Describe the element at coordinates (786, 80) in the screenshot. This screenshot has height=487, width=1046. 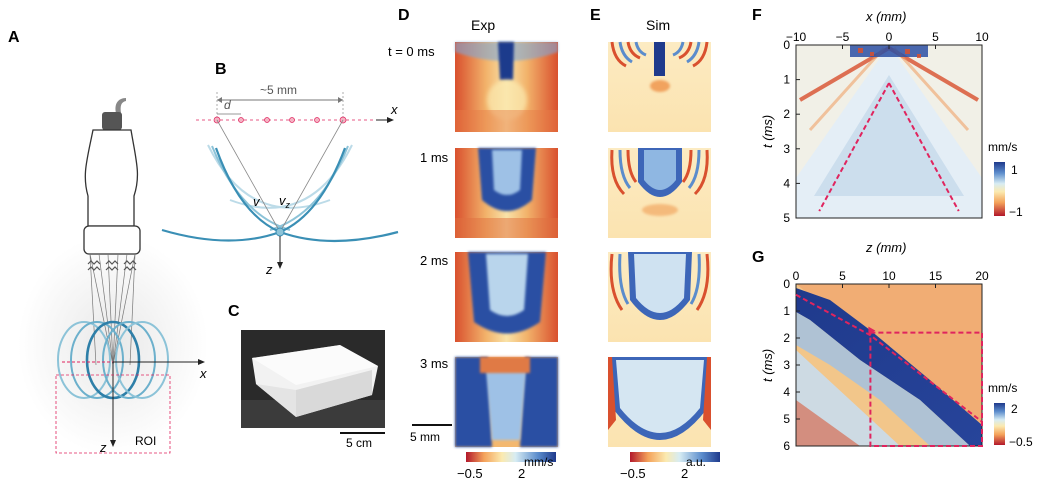
I see `f-ytick-label: 1` at that location.